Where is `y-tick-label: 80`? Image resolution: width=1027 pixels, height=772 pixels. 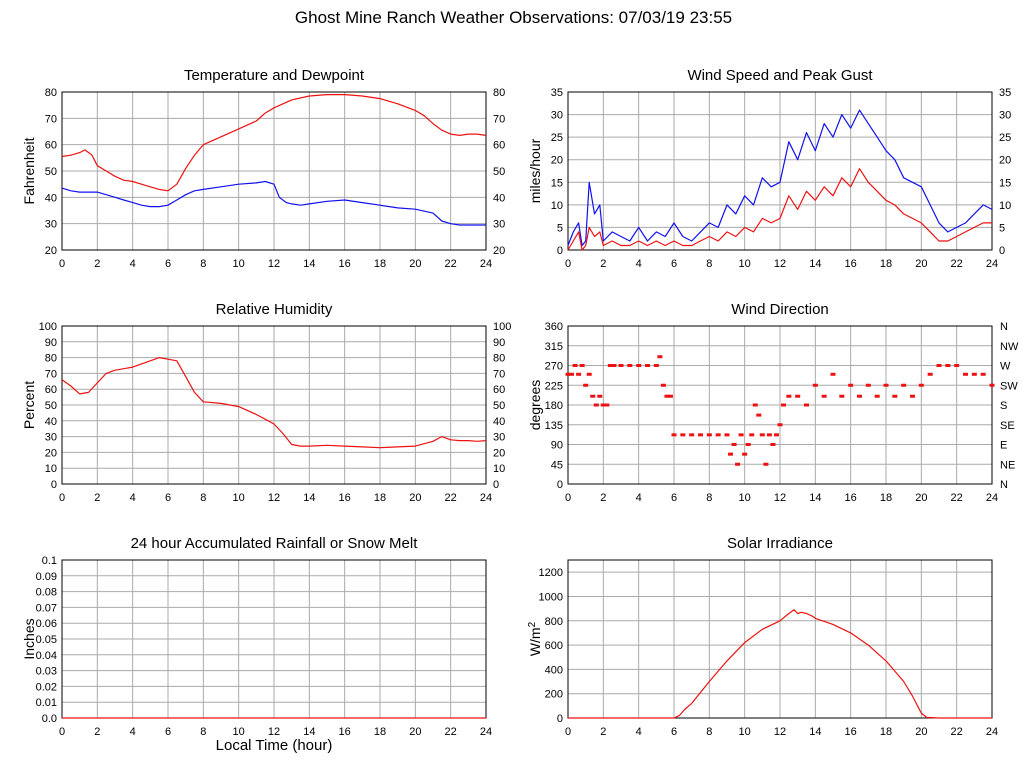
y-tick-label: 80 is located at coordinates (51, 93).